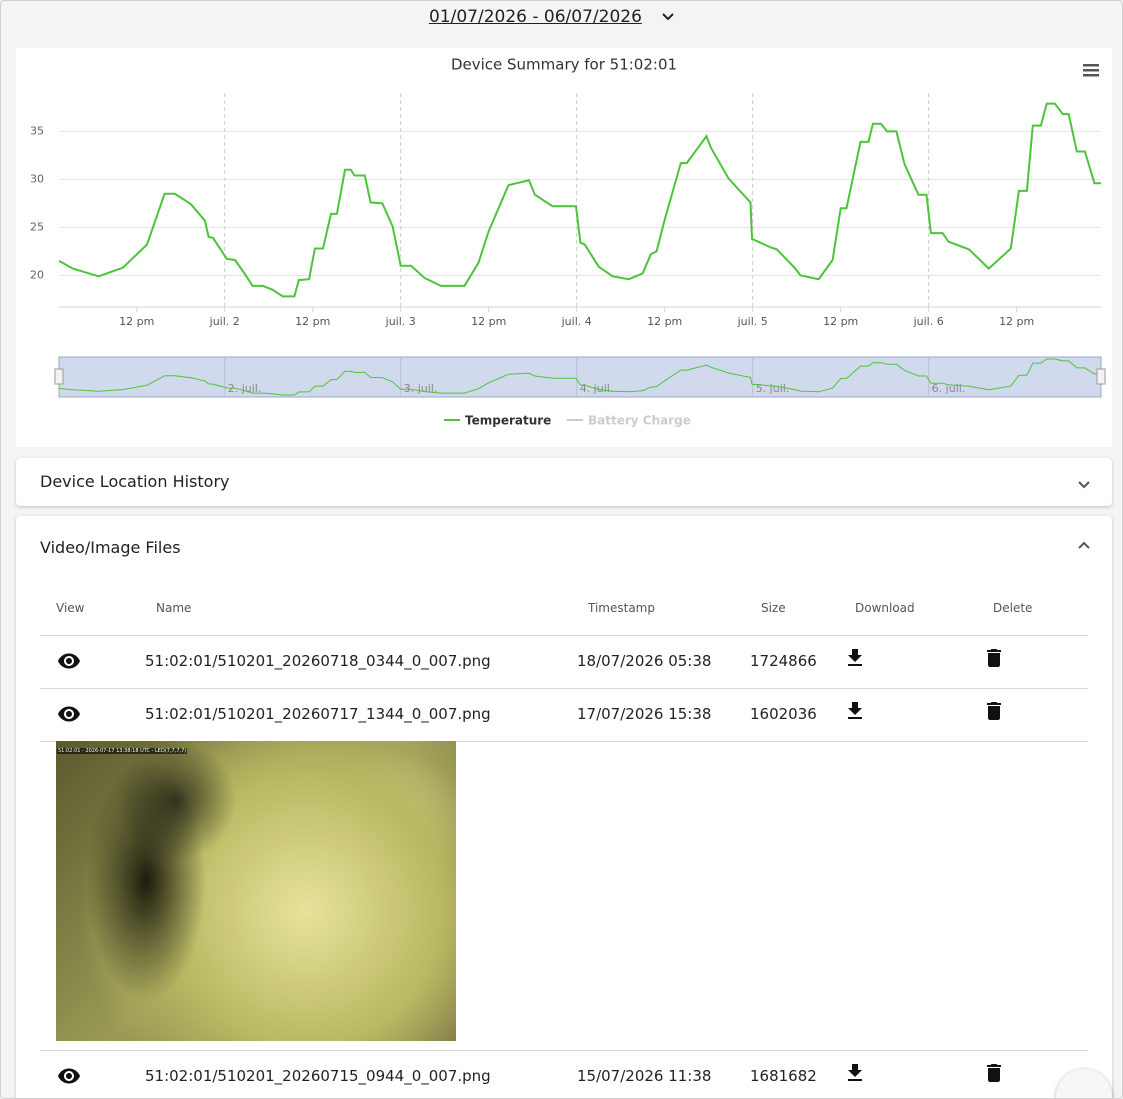  I want to click on location-panel: Device Location History, so click(564, 482).